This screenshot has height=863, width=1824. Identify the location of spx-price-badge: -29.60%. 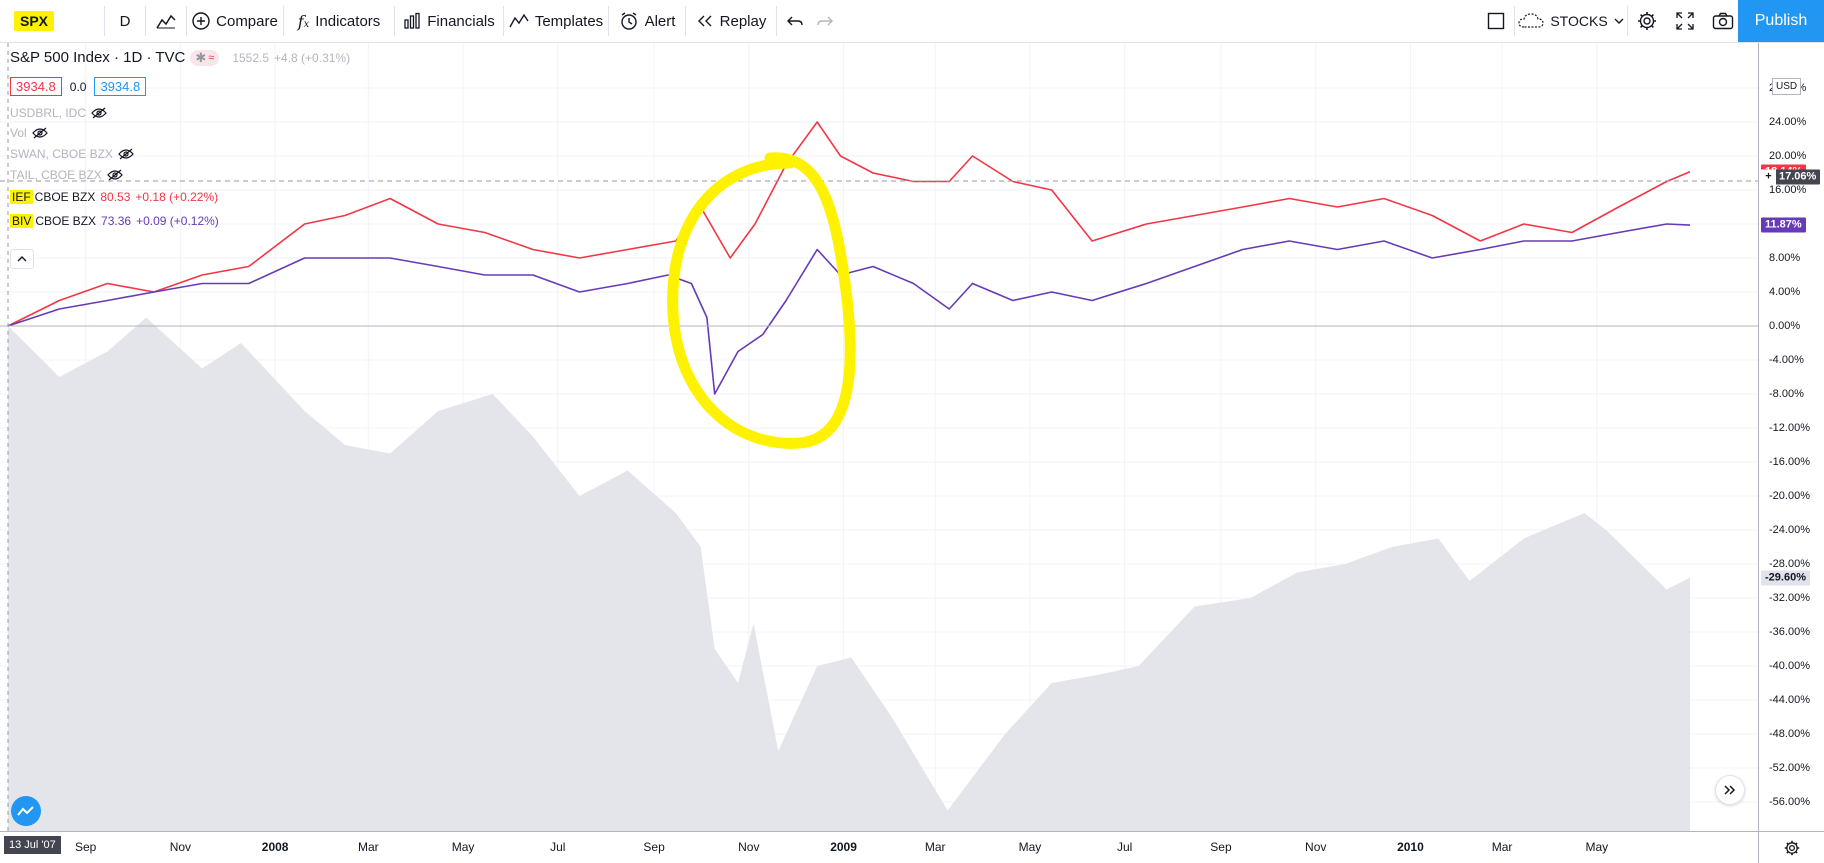
(1785, 578).